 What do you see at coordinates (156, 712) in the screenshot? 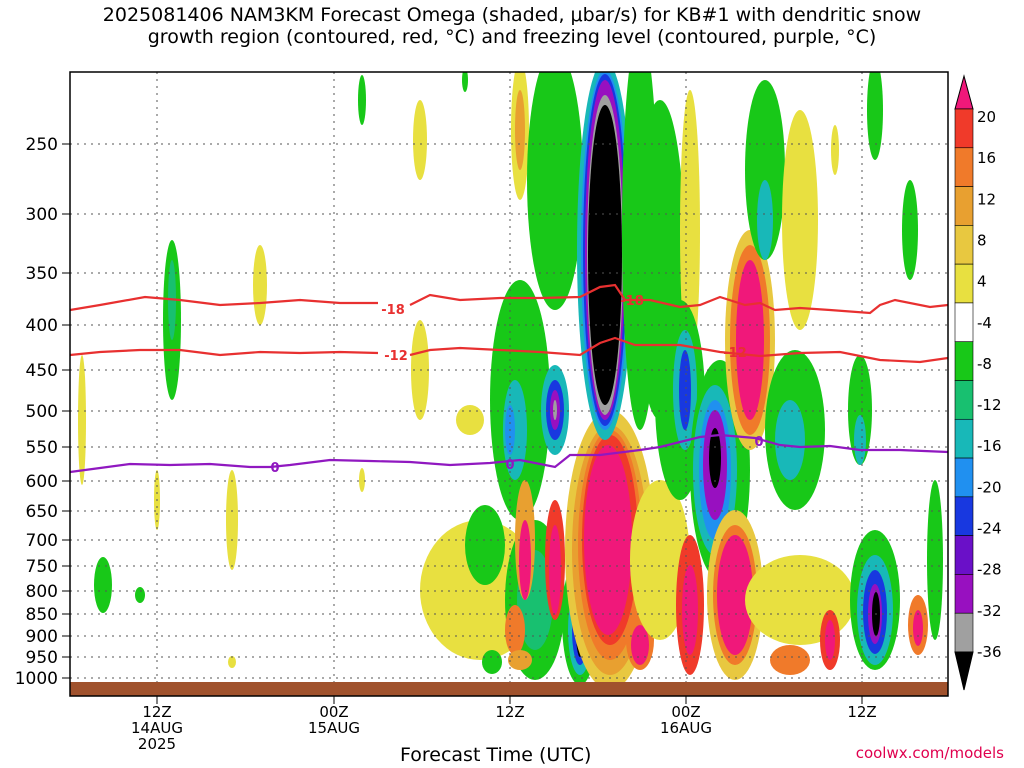
I see `x-tick-label-0-0: 12Z` at bounding box center [156, 712].